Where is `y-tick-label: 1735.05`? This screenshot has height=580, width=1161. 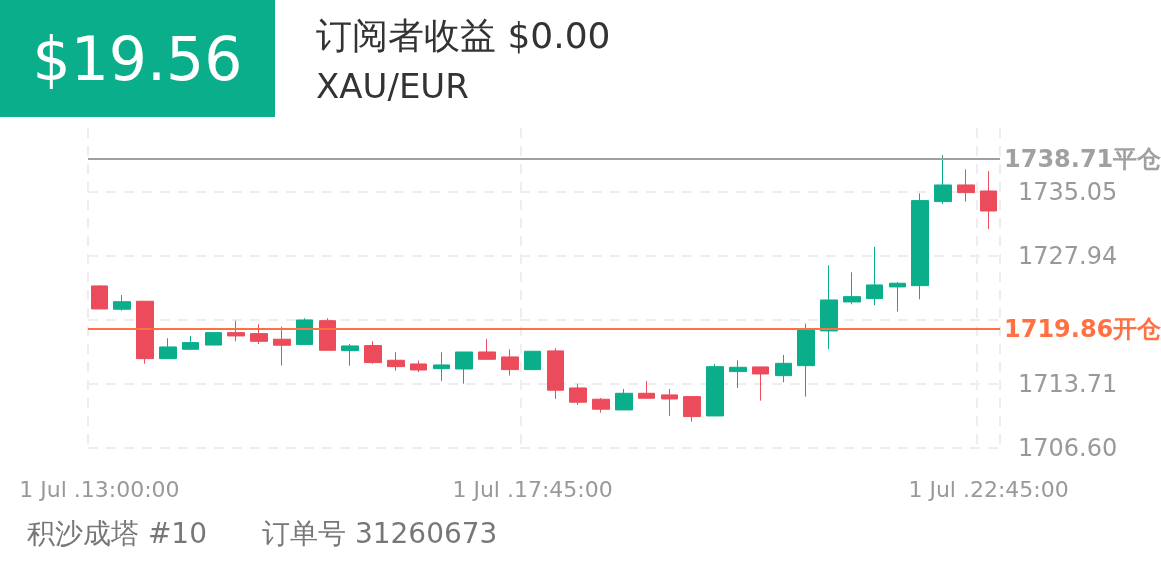
y-tick-label: 1735.05 is located at coordinates (1068, 191).